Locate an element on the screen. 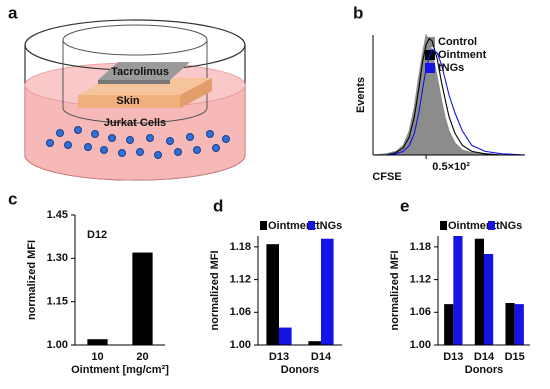 This screenshot has width=550, height=389. y-tick-label: 1.30 is located at coordinates (57, 258).